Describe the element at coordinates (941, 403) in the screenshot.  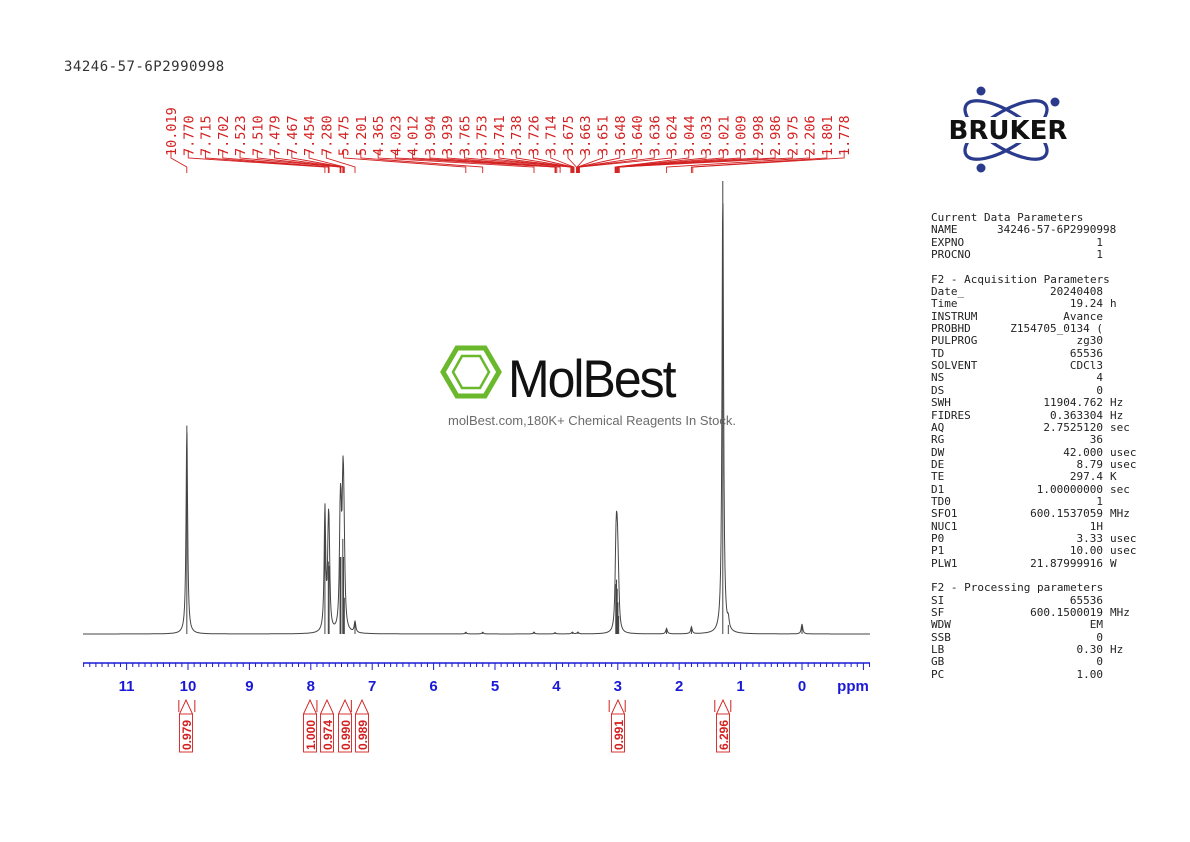
I see `param-key: SWH` at that location.